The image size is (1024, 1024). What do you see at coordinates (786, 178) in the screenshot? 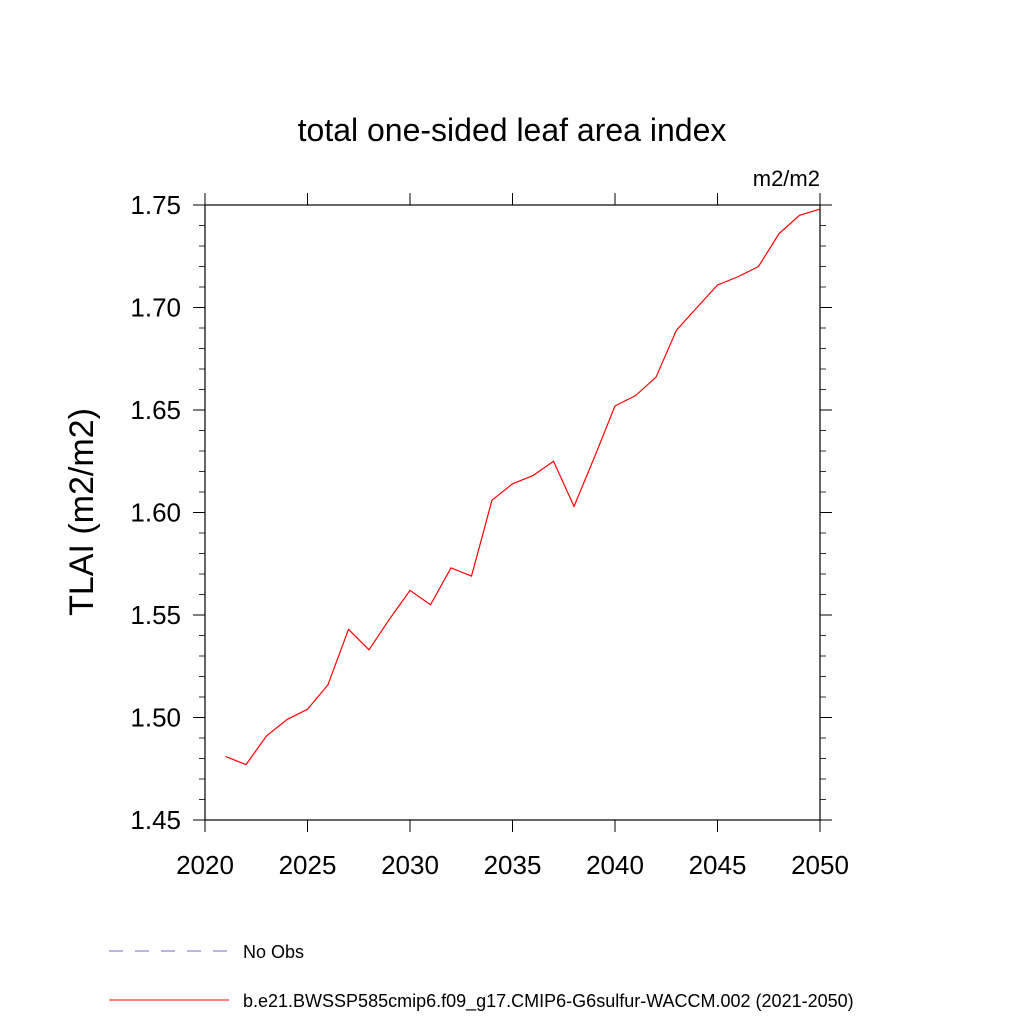
I see `units-label: m2/m2` at bounding box center [786, 178].